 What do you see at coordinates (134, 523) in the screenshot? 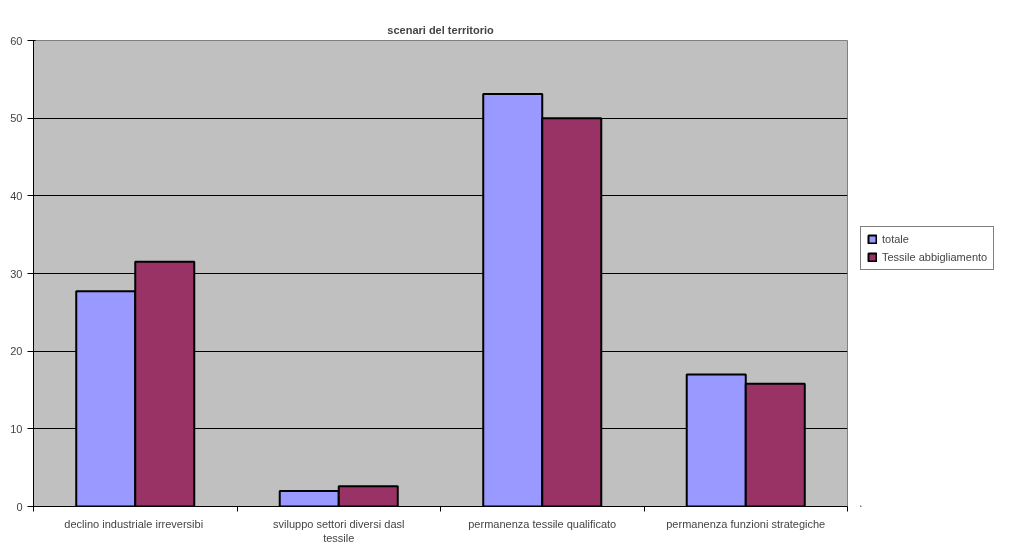
I see `x-tick-label: declino industriale irreversibi` at bounding box center [134, 523].